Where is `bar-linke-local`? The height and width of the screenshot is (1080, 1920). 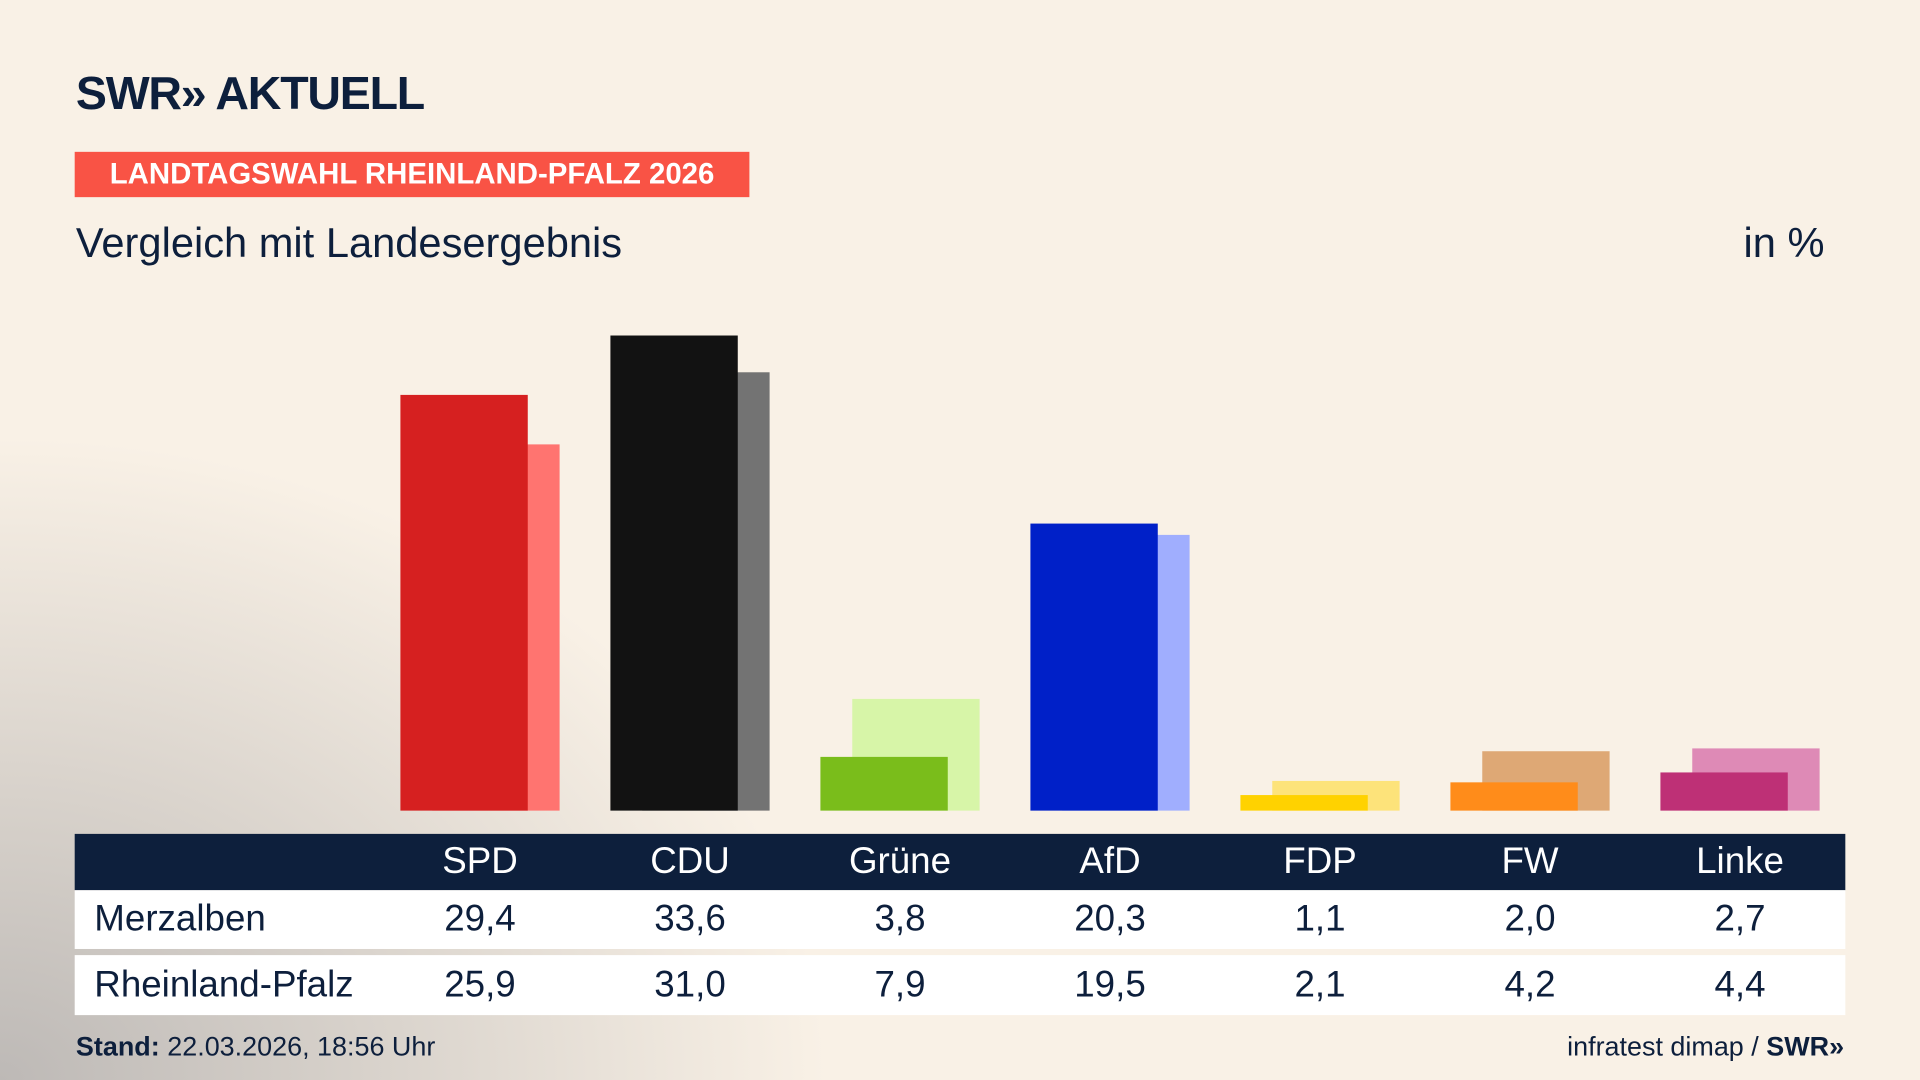
bar-linke-local is located at coordinates (1724, 791).